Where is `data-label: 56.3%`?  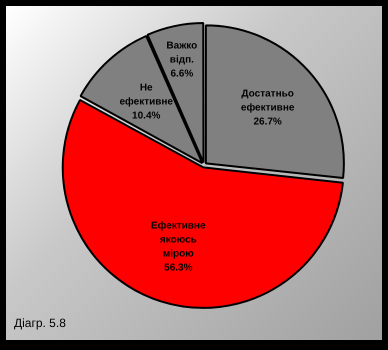
data-label: 56.3% is located at coordinates (178, 268).